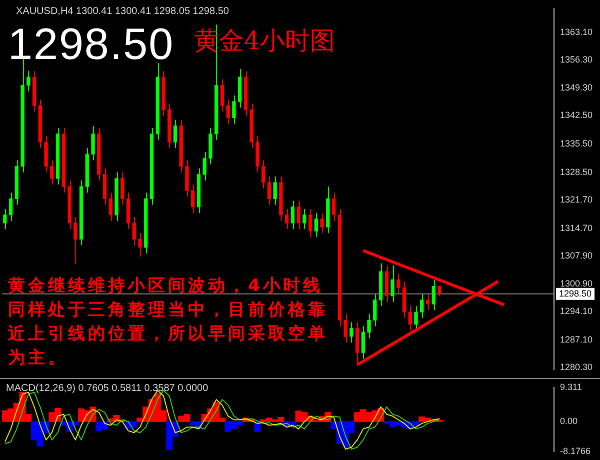 This screenshot has width=600, height=460. I want to click on y-tick-label: 1280.30, so click(576, 367).